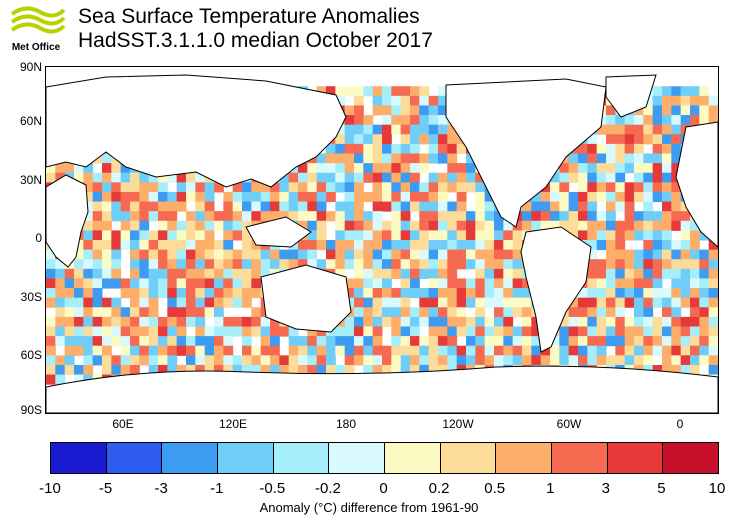 The image size is (738, 525). What do you see at coordinates (468, 458) in the screenshot?
I see `colorbar-swatch` at bounding box center [468, 458].